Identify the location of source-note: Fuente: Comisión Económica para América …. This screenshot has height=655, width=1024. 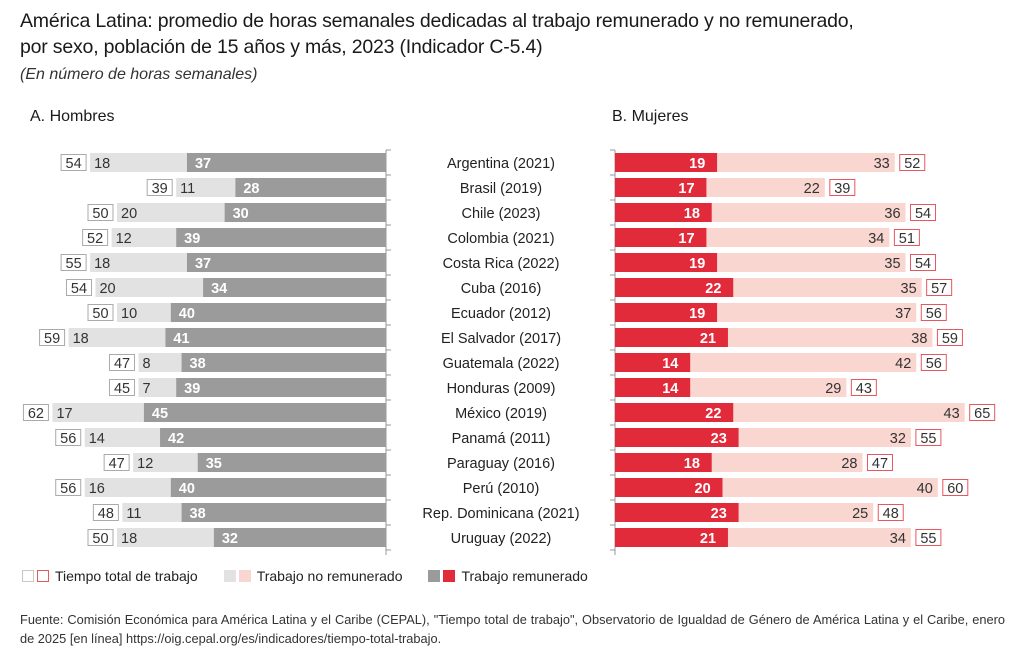
(512, 629).